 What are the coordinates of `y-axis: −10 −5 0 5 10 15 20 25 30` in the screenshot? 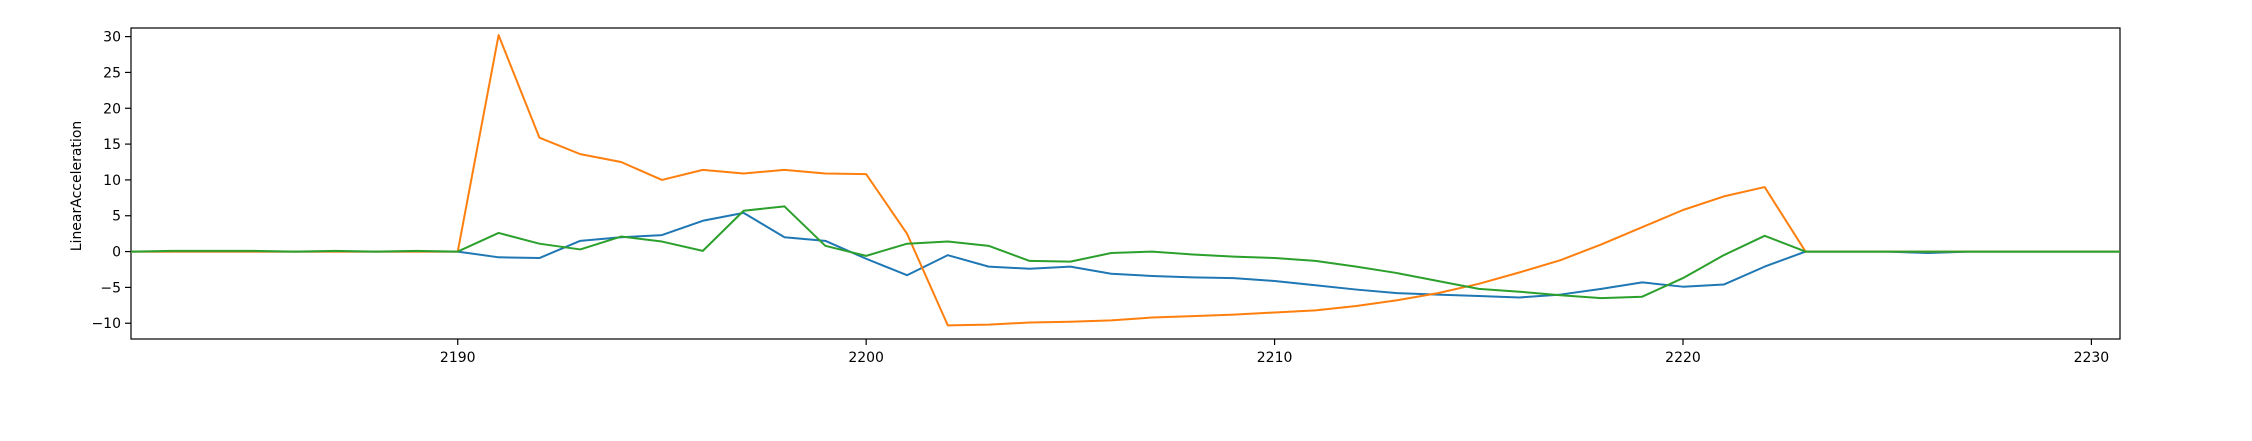 It's located at (111, 181).